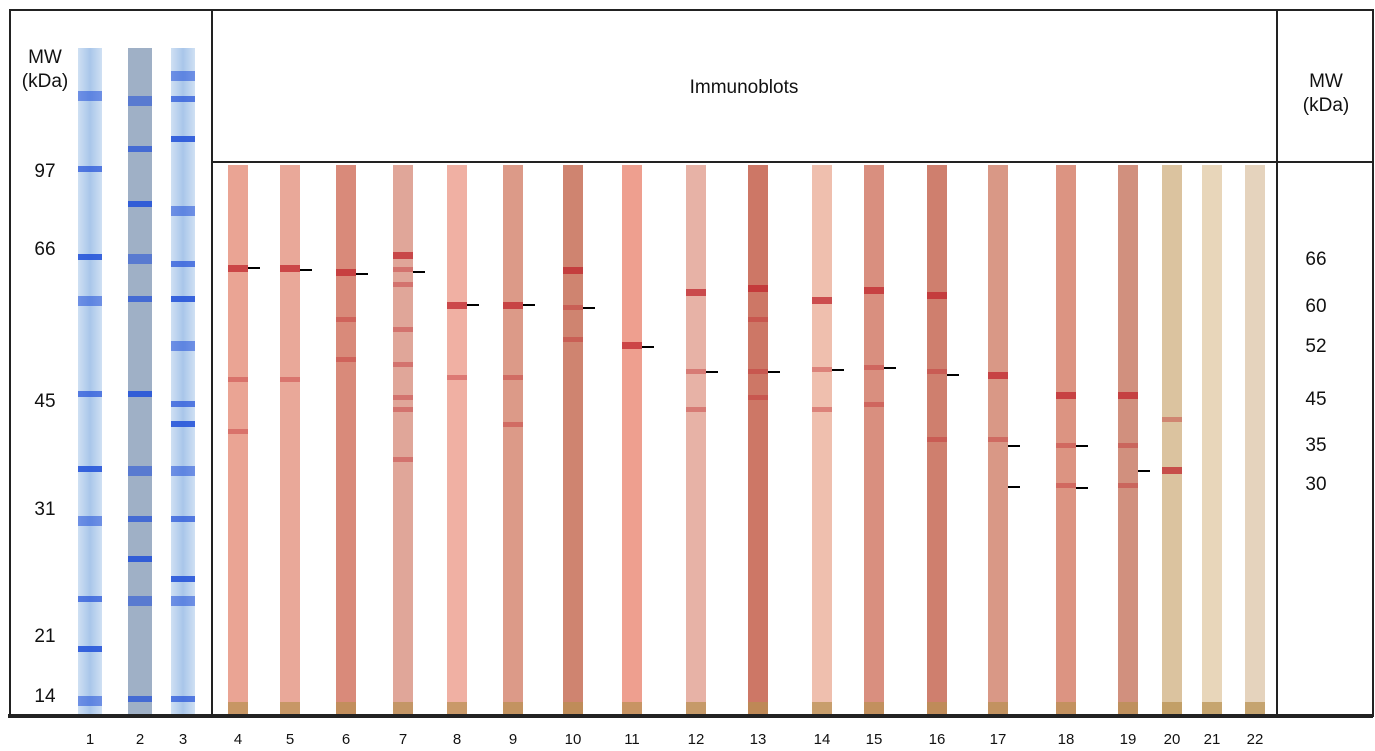 The width and height of the screenshot is (1375, 751). What do you see at coordinates (1128, 739) in the screenshot?
I see `lane-number: 19` at bounding box center [1128, 739].